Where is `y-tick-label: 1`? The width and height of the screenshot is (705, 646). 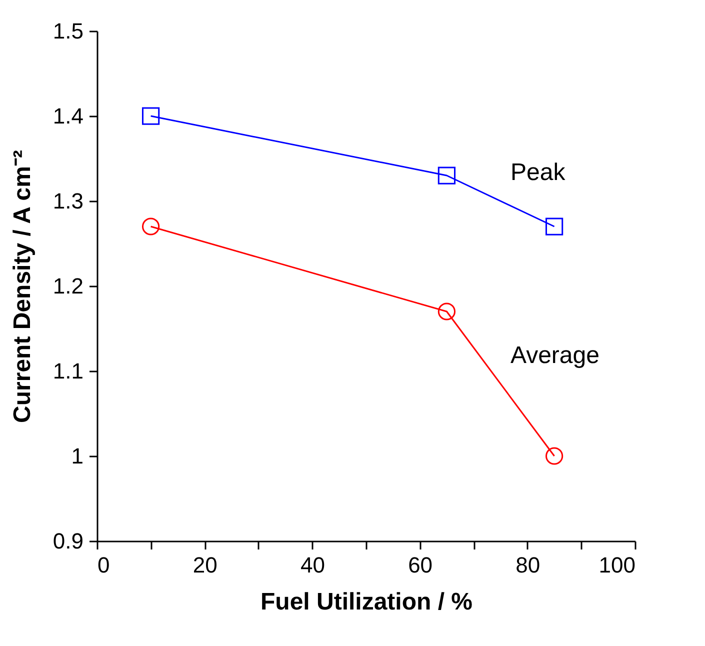
y-tick-label: 1 is located at coordinates (77, 456).